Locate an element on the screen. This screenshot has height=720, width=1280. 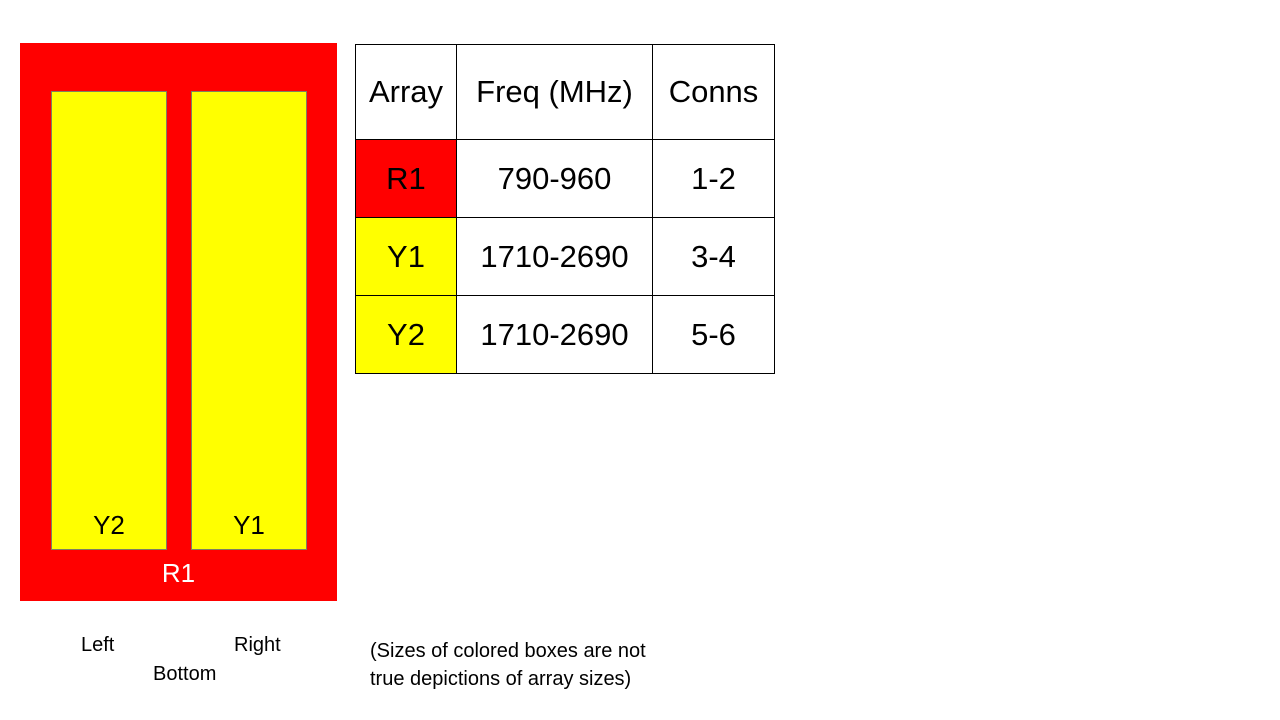
size-note-line-2: true depictions of array sizes) is located at coordinates (501, 679).